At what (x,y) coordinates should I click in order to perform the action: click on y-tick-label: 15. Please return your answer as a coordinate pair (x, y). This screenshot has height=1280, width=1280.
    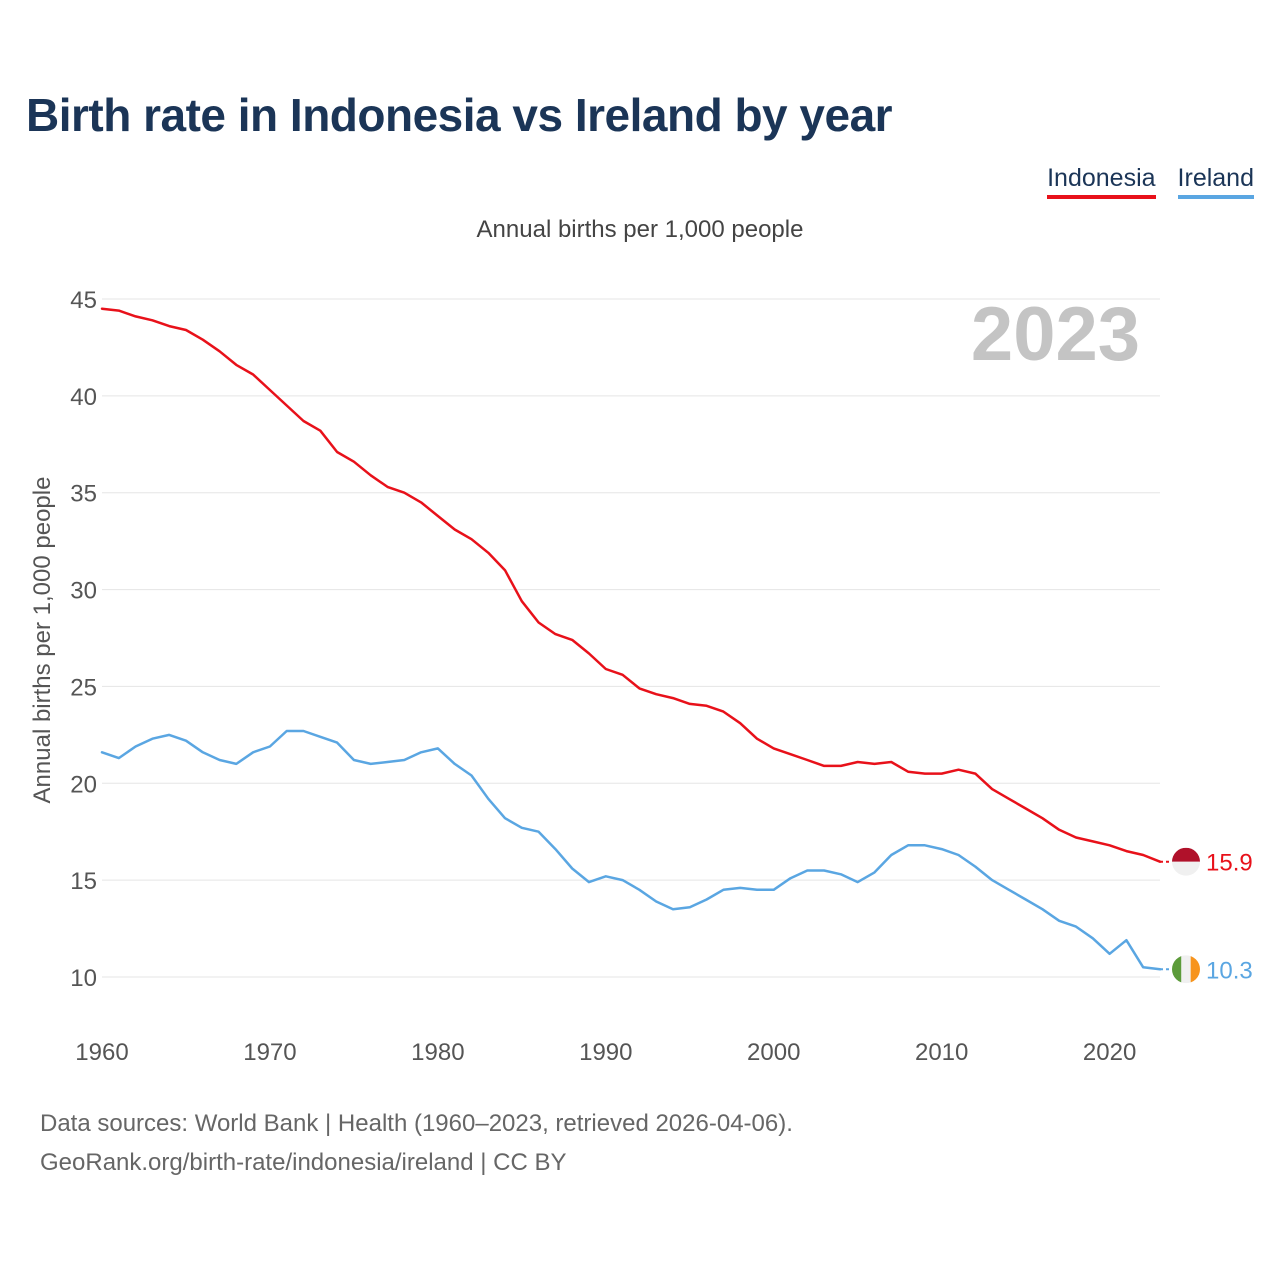
    Looking at the image, I should click on (83, 881).